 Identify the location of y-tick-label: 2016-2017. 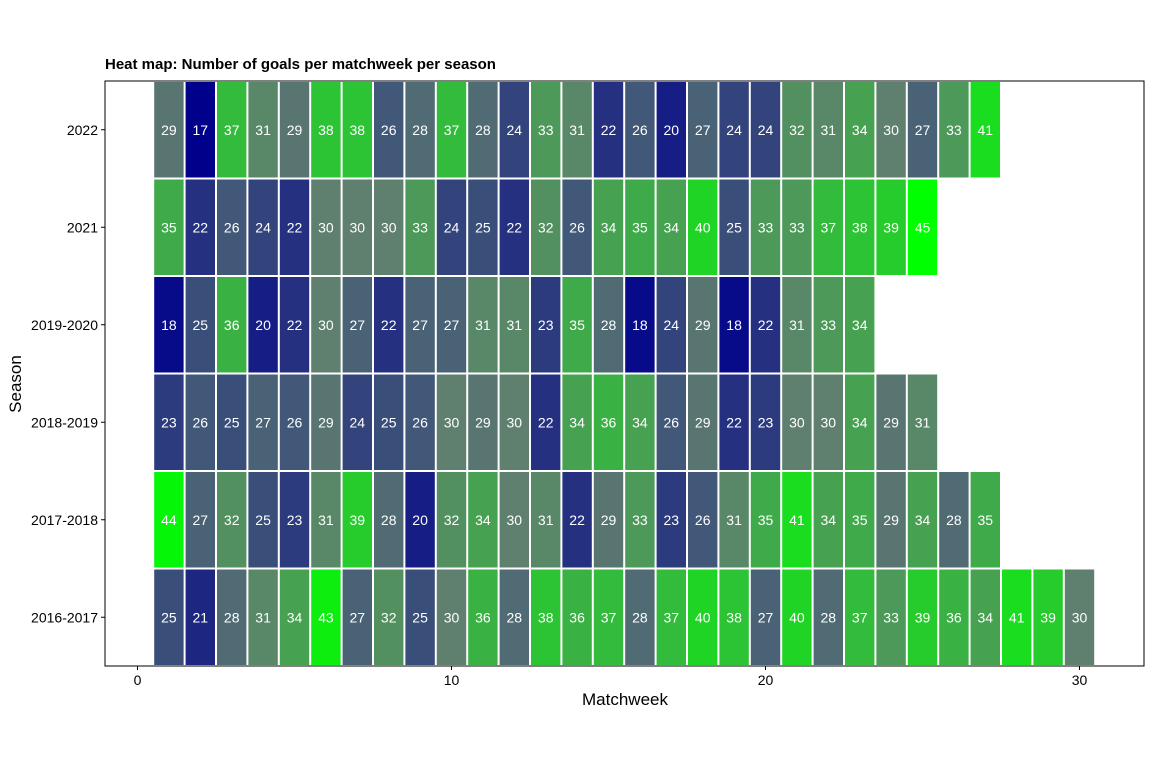
(64, 617).